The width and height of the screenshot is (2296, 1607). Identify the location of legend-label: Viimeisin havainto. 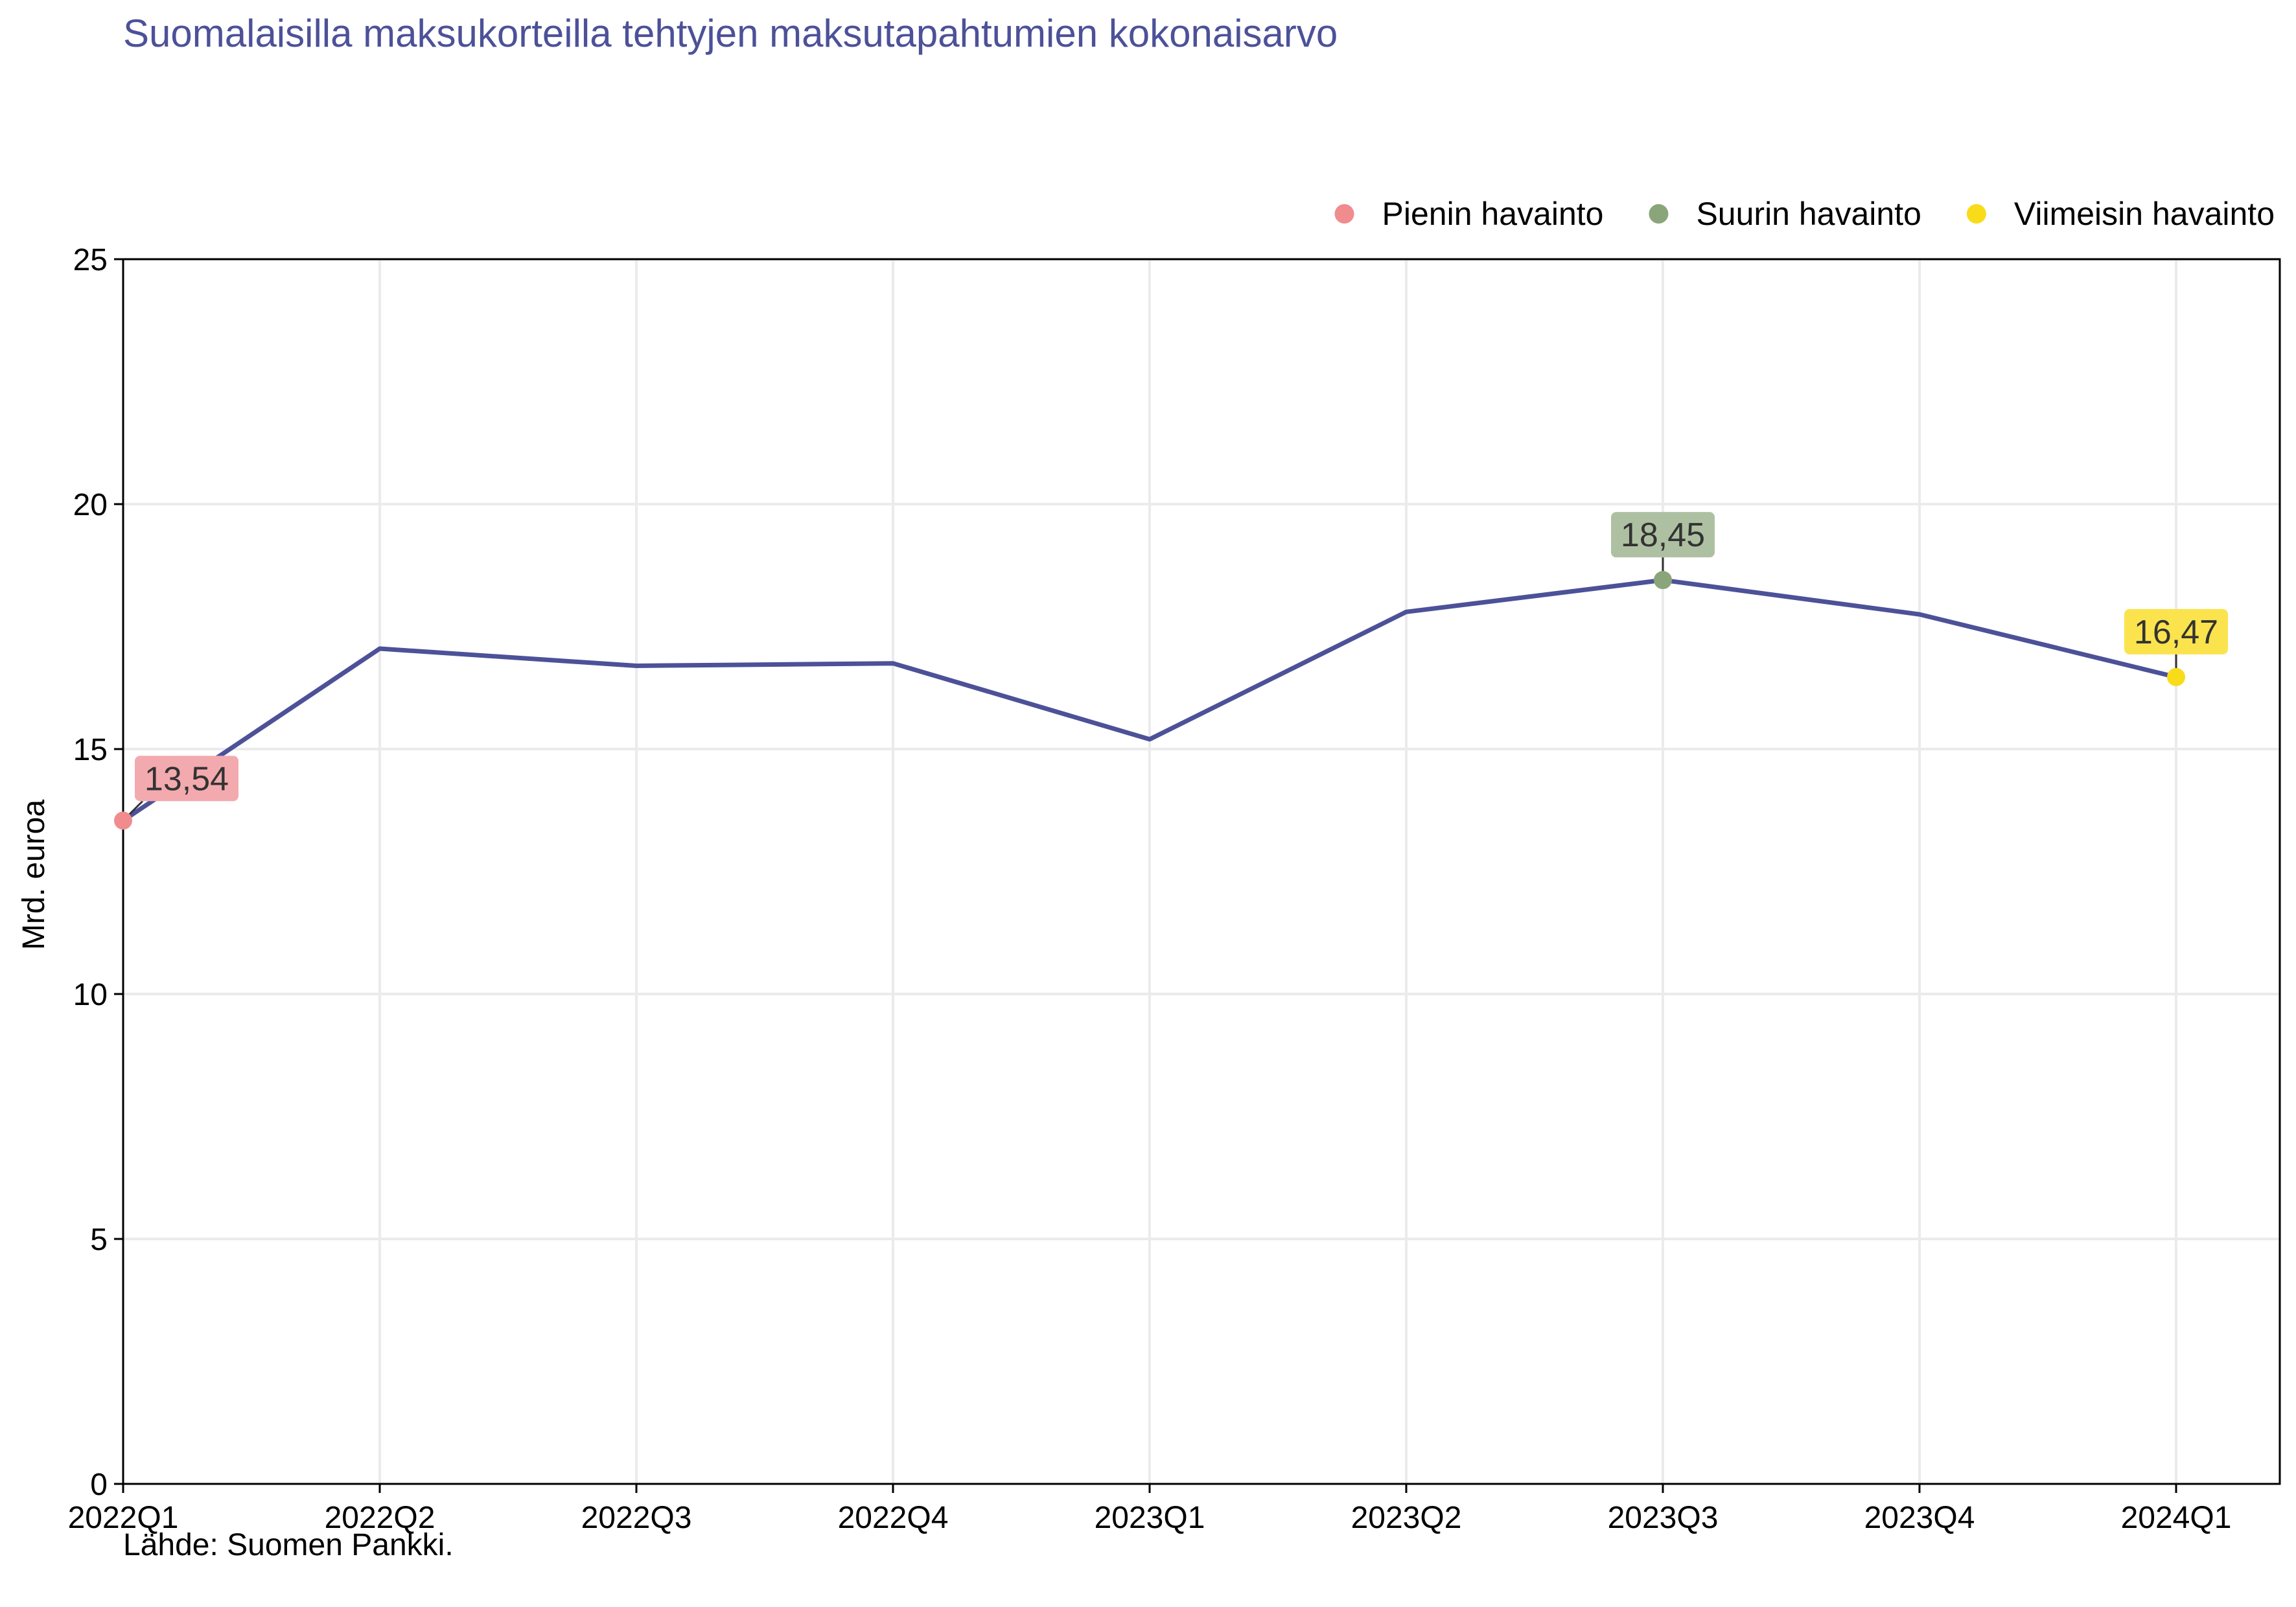
(2144, 214).